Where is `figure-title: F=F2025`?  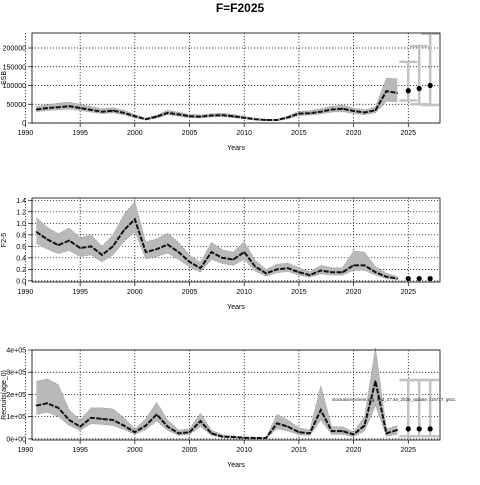 figure-title: F=F2025 is located at coordinates (240, 8).